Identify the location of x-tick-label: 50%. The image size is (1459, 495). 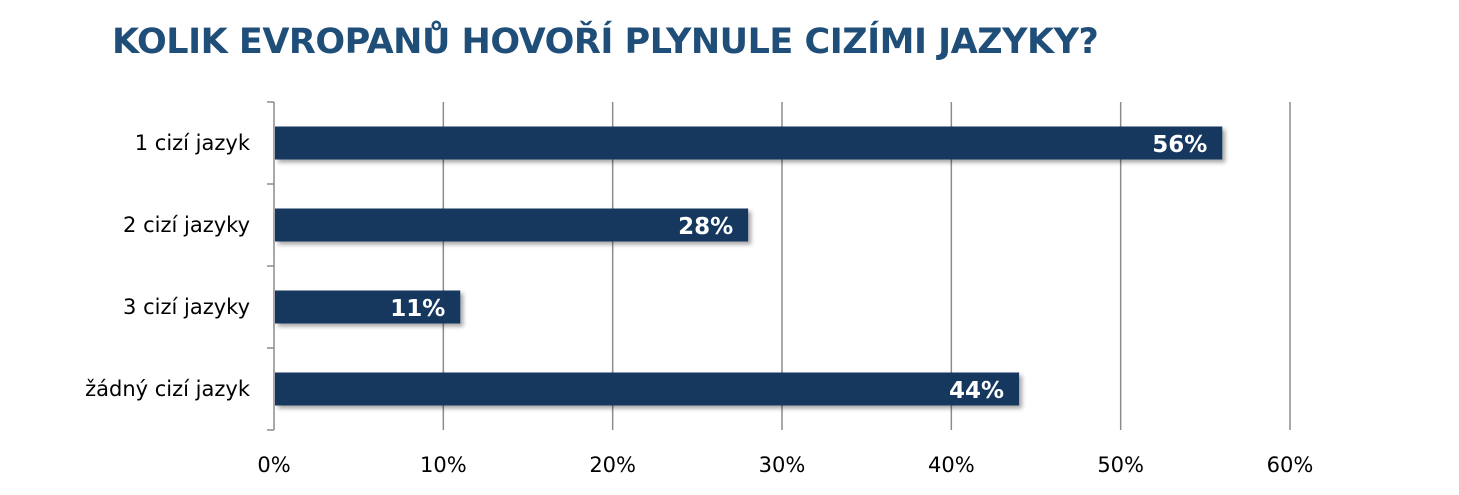
(1120, 465).